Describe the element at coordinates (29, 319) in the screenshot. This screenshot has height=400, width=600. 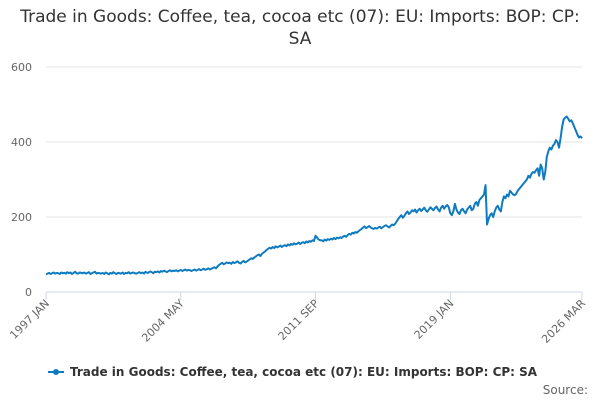
I see `x-tick-label: 1997 JAN` at that location.